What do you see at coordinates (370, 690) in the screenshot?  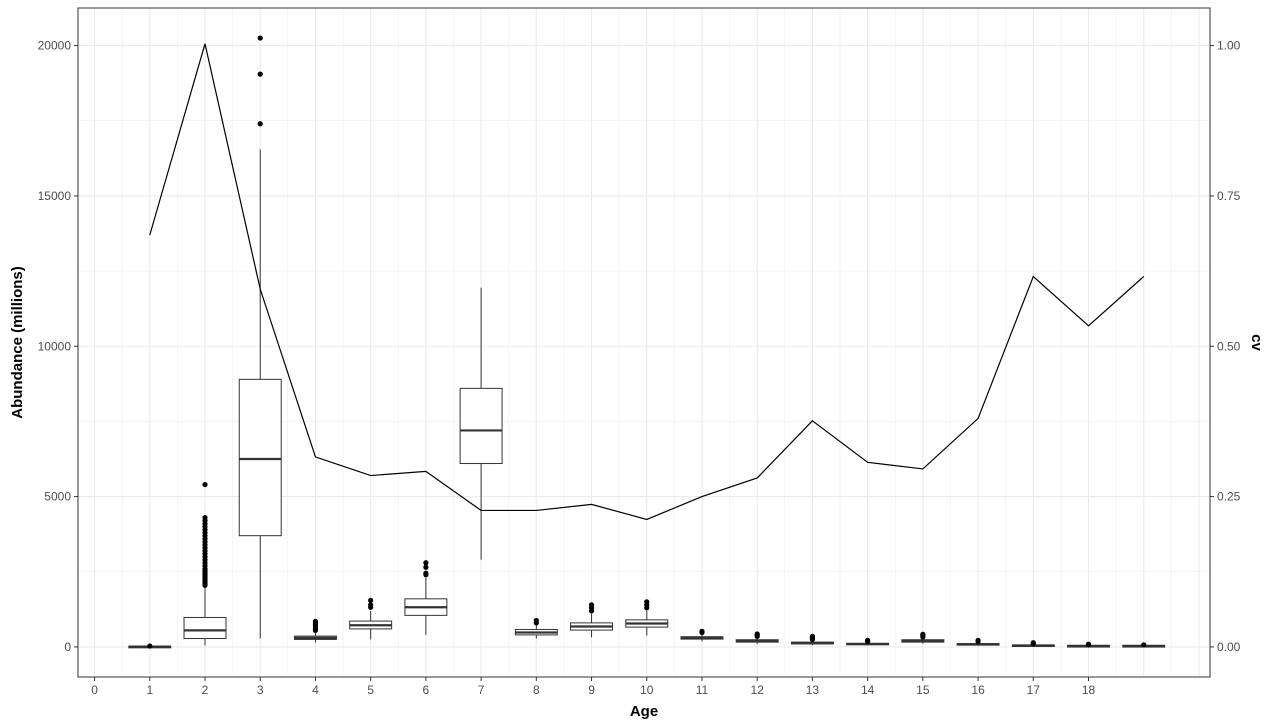 I see `x-tick-label: 5` at bounding box center [370, 690].